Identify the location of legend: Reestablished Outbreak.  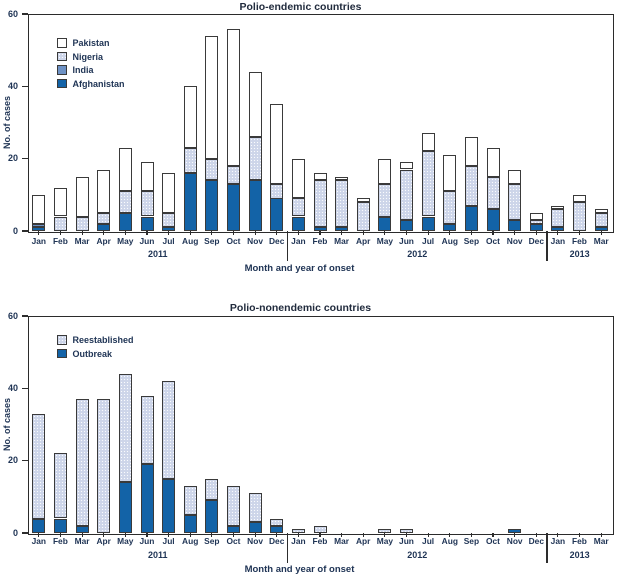
(95, 348).